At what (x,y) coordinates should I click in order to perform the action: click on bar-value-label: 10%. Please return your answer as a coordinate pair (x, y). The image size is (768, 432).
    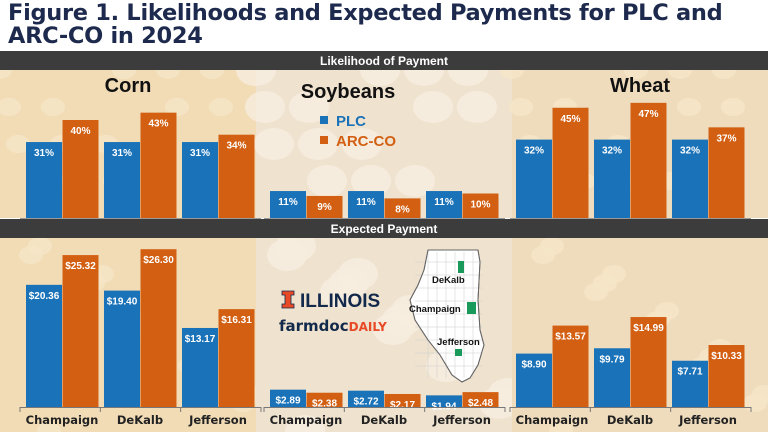
    Looking at the image, I should click on (480, 205).